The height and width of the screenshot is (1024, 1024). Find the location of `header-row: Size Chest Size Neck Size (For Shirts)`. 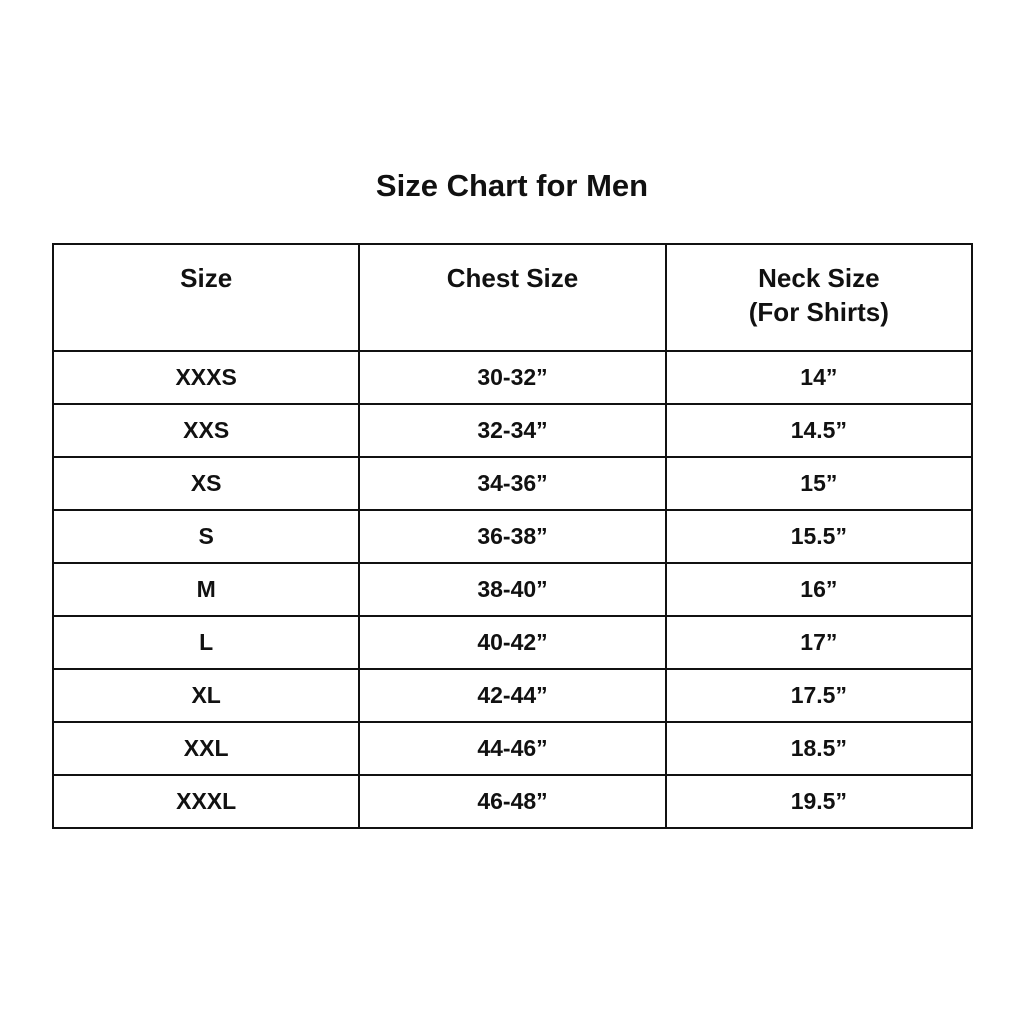

header-row: Size Chest Size Neck Size (For Shirts) is located at coordinates (512, 297).